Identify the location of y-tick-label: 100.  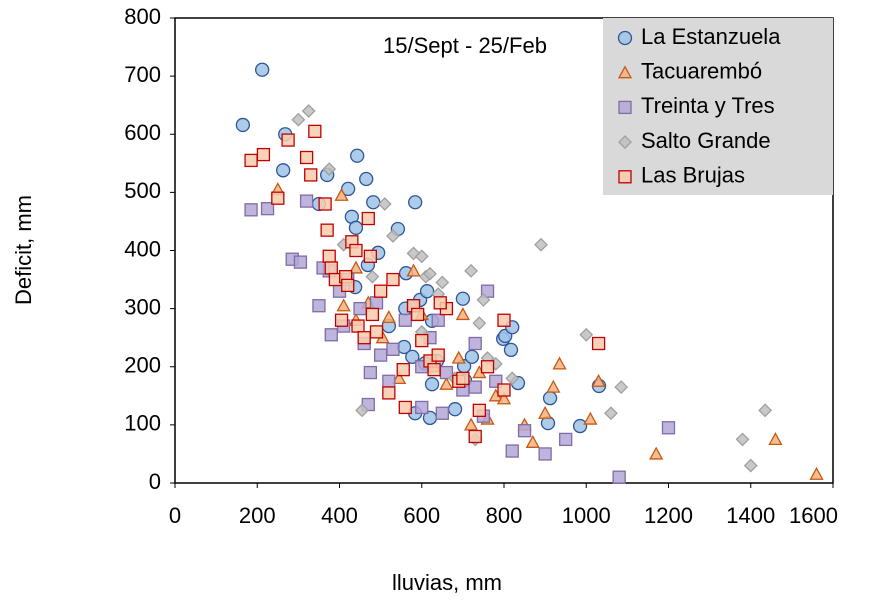
(142, 423).